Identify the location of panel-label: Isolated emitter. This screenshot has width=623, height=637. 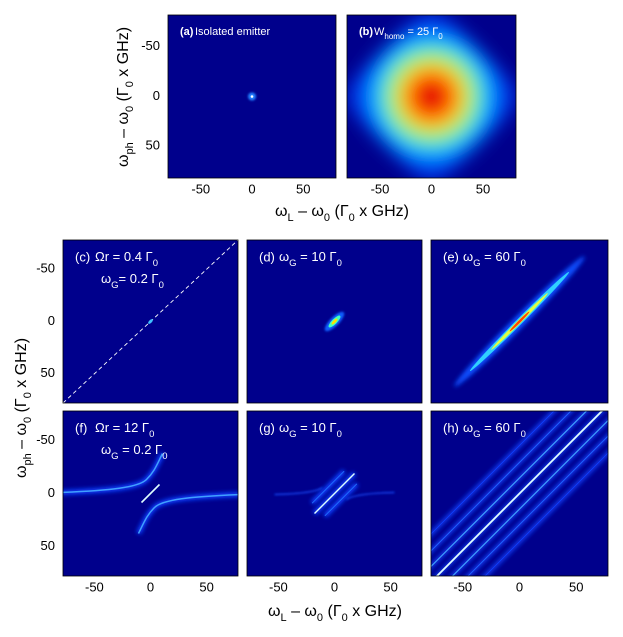
(233, 32).